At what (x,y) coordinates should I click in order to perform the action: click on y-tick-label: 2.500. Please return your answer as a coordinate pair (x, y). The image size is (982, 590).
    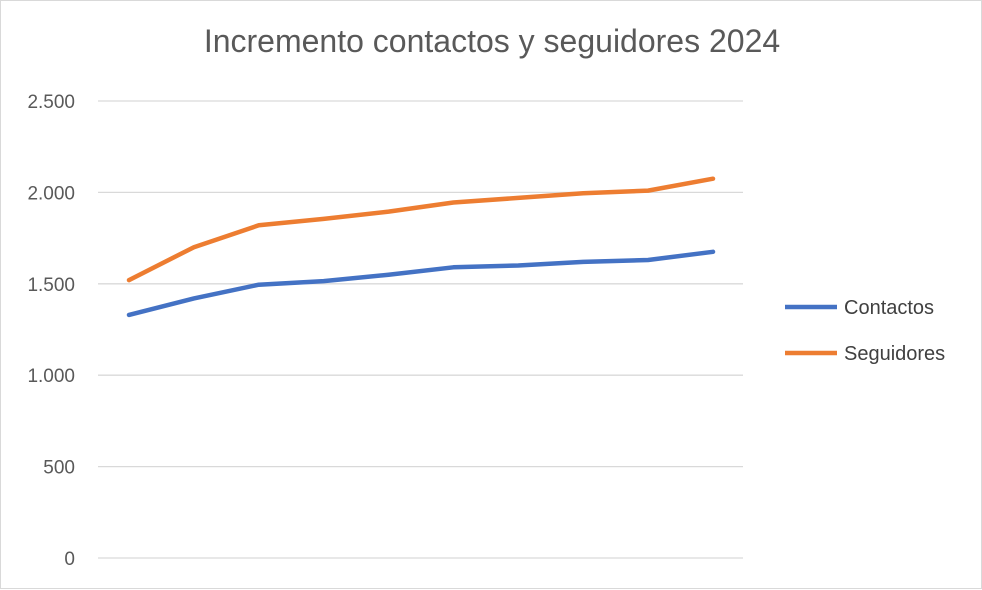
    Looking at the image, I should click on (51, 102).